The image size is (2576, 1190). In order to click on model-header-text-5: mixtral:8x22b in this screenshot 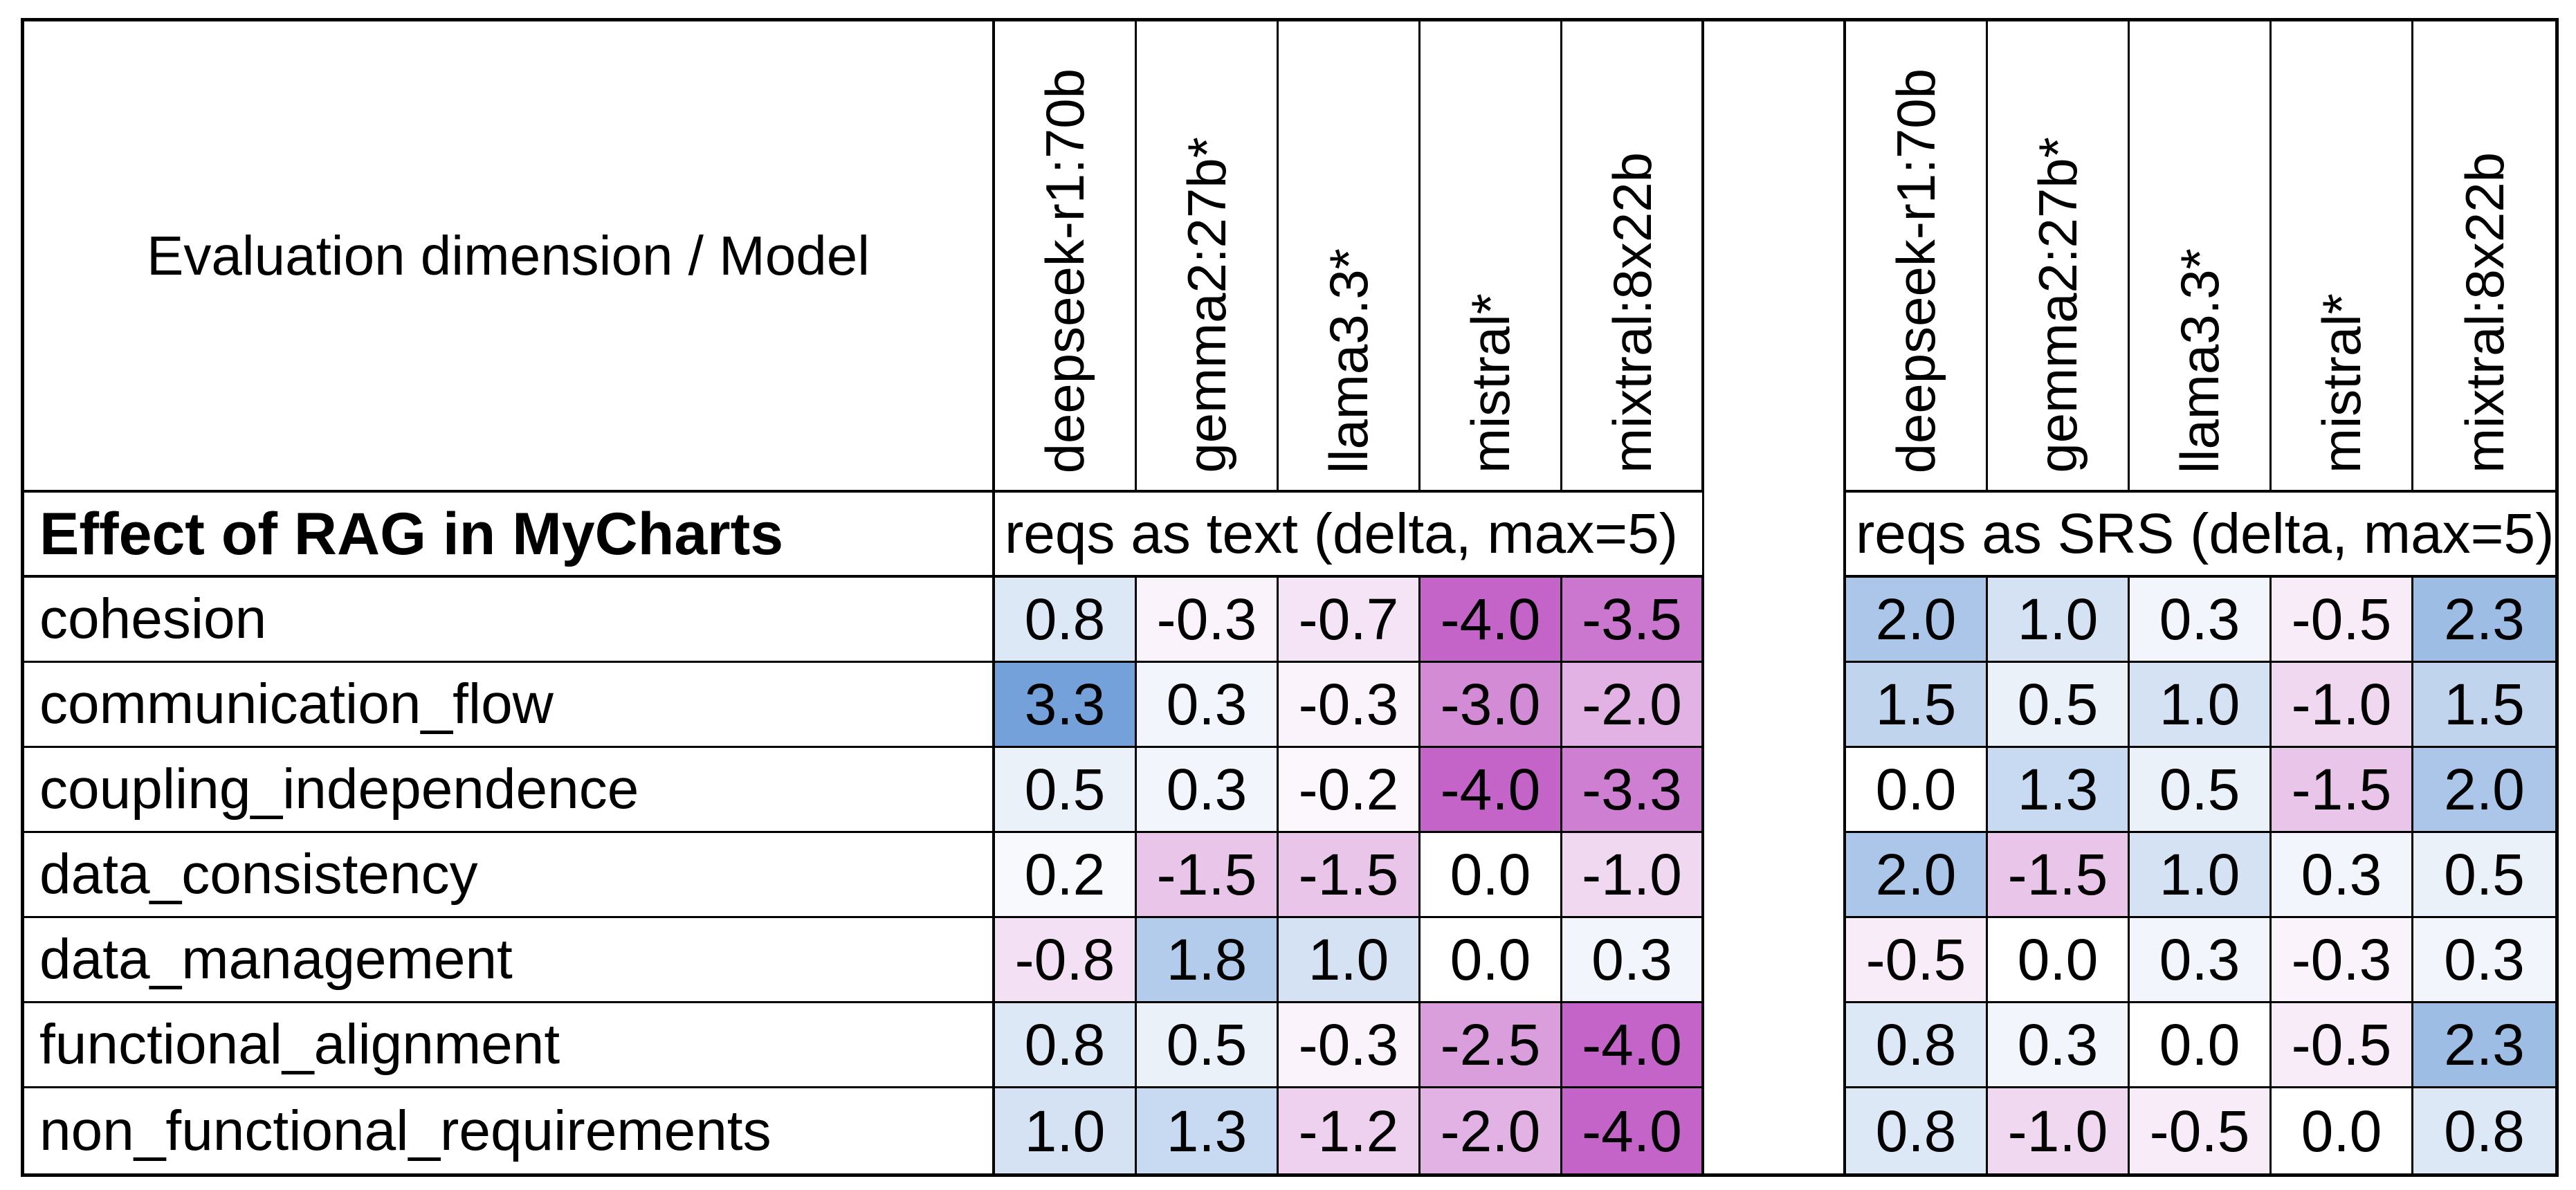, I will do `click(1633, 257)`.